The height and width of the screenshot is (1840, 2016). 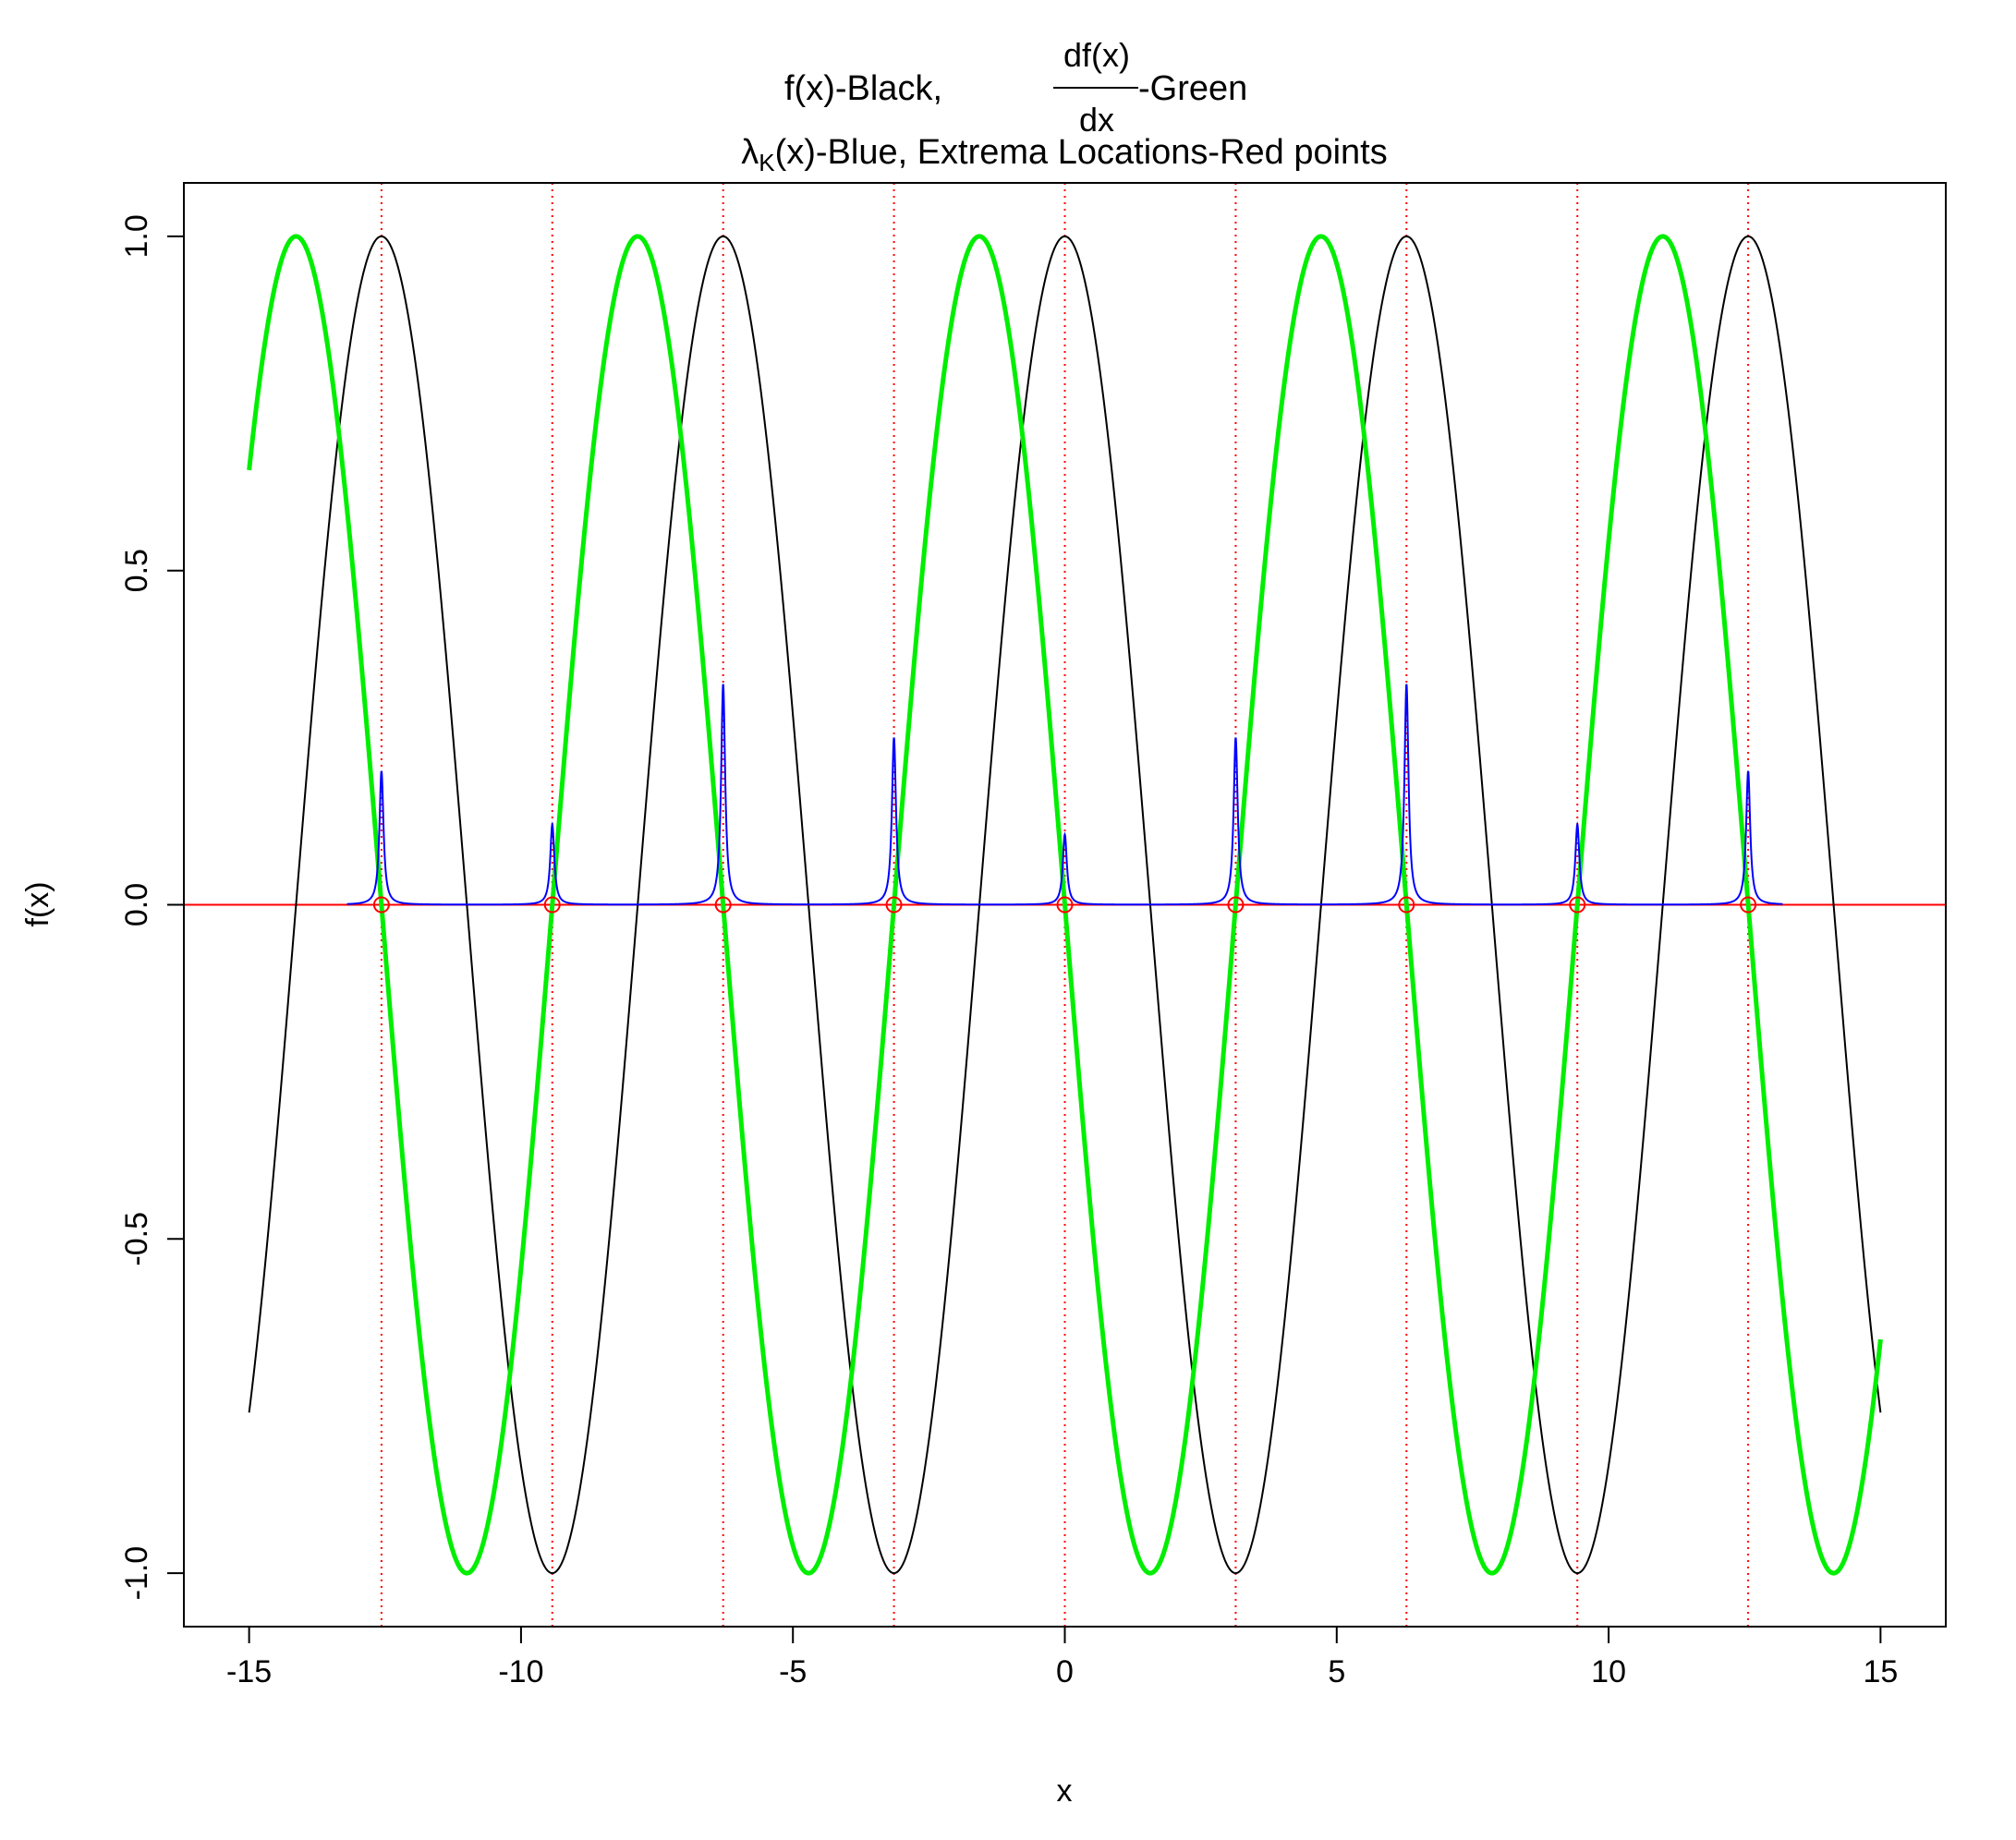 I want to click on y-tick-label: -0.5, so click(x=136, y=1239).